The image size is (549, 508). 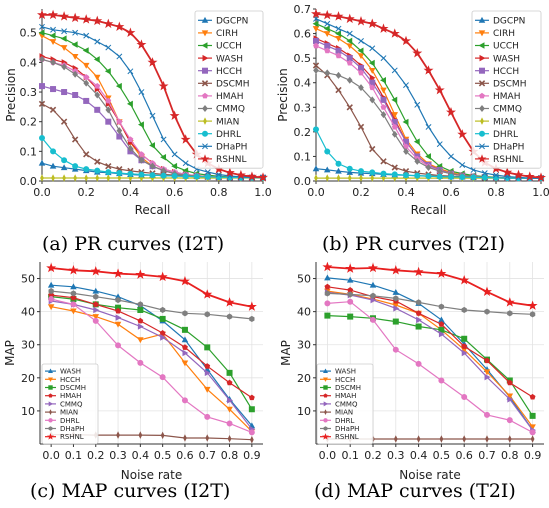 I want to click on series-dhrl, so click(x=152, y=157).